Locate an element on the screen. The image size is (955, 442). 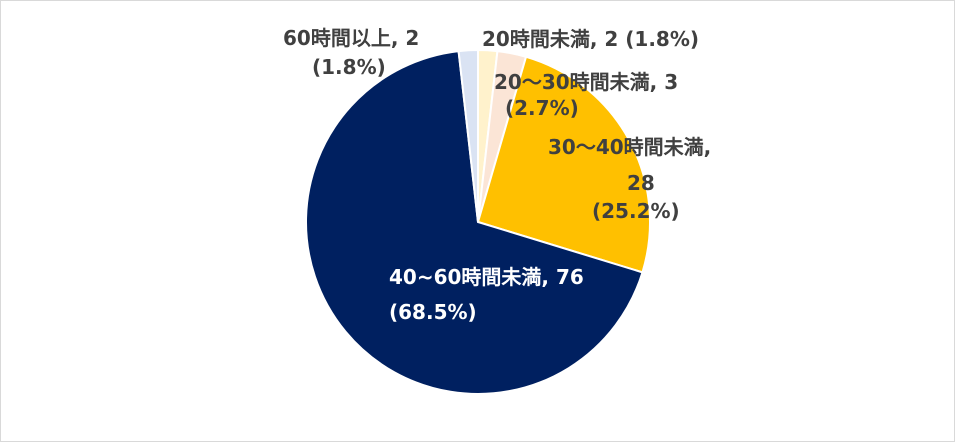
slice-label-over-60h-line2: (1.8%) is located at coordinates (349, 67).